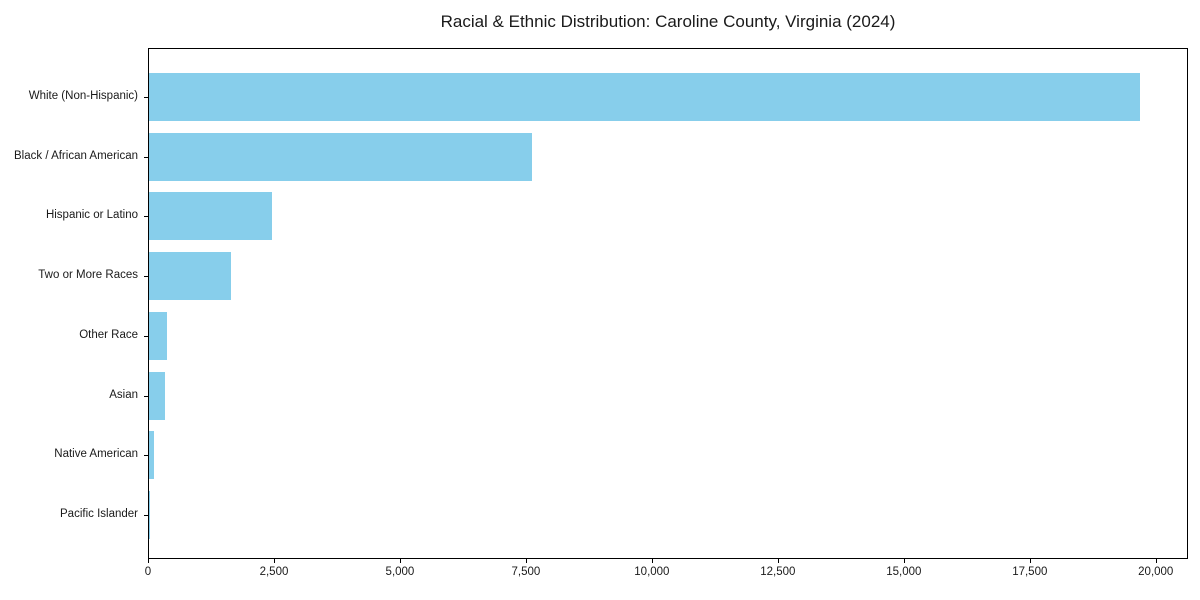  What do you see at coordinates (83, 96) in the screenshot?
I see `y-tick-label: White (Non-Hispanic)` at bounding box center [83, 96].